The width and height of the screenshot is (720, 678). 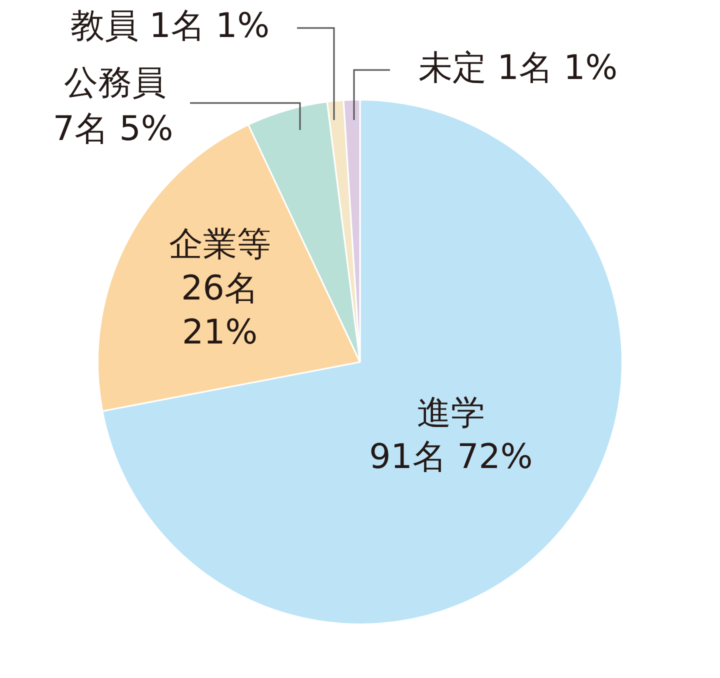 I want to click on slice-label: 進学, so click(x=450, y=413).